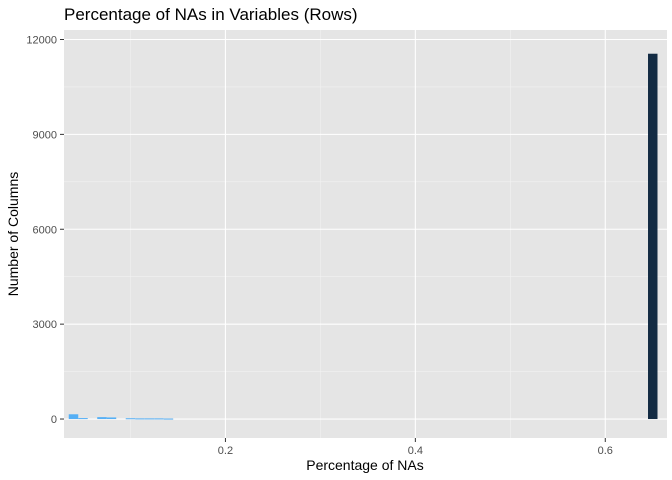 The width and height of the screenshot is (672, 480). Describe the element at coordinates (365, 465) in the screenshot. I see `x-axis-title: Percentage of NAs` at that location.